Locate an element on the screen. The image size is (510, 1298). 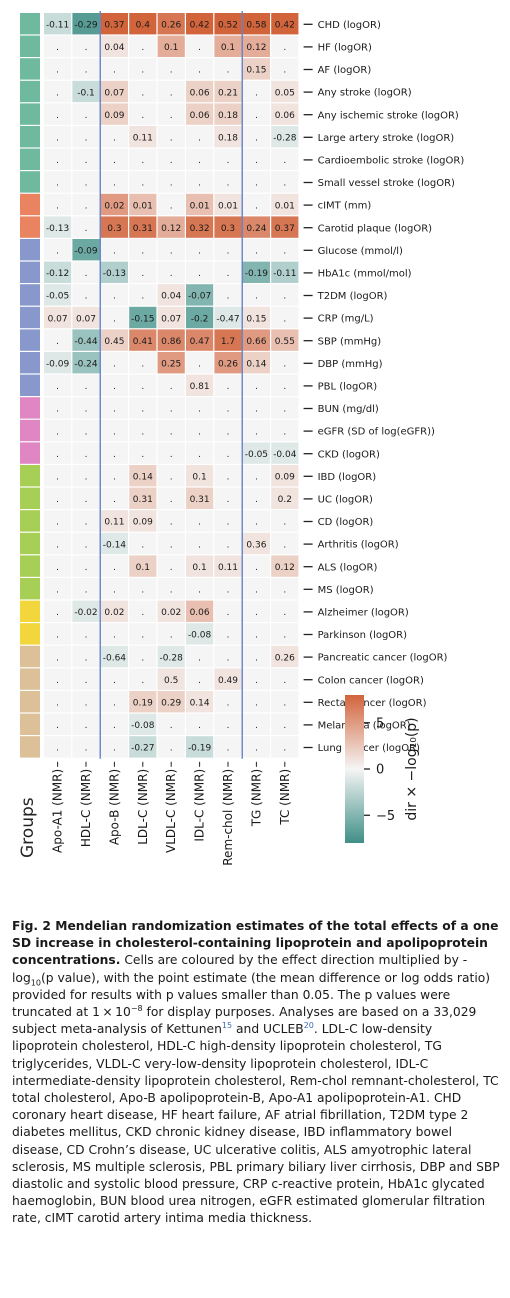
cell-value: 0.02 is located at coordinates (171, 613).